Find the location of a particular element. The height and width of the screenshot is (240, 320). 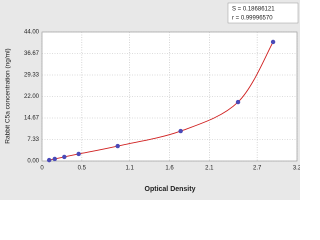

y-axis-label: Rabbit C5a concentration (ng/ml) is located at coordinates (8, 95).